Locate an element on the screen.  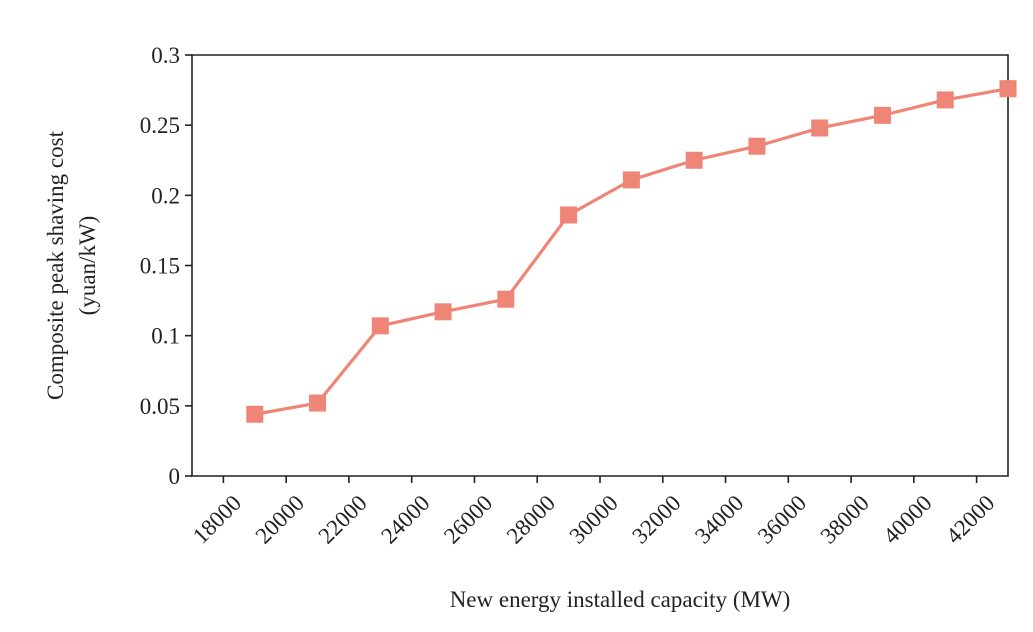
y-tick-label: 0.1 is located at coordinates (165, 336).